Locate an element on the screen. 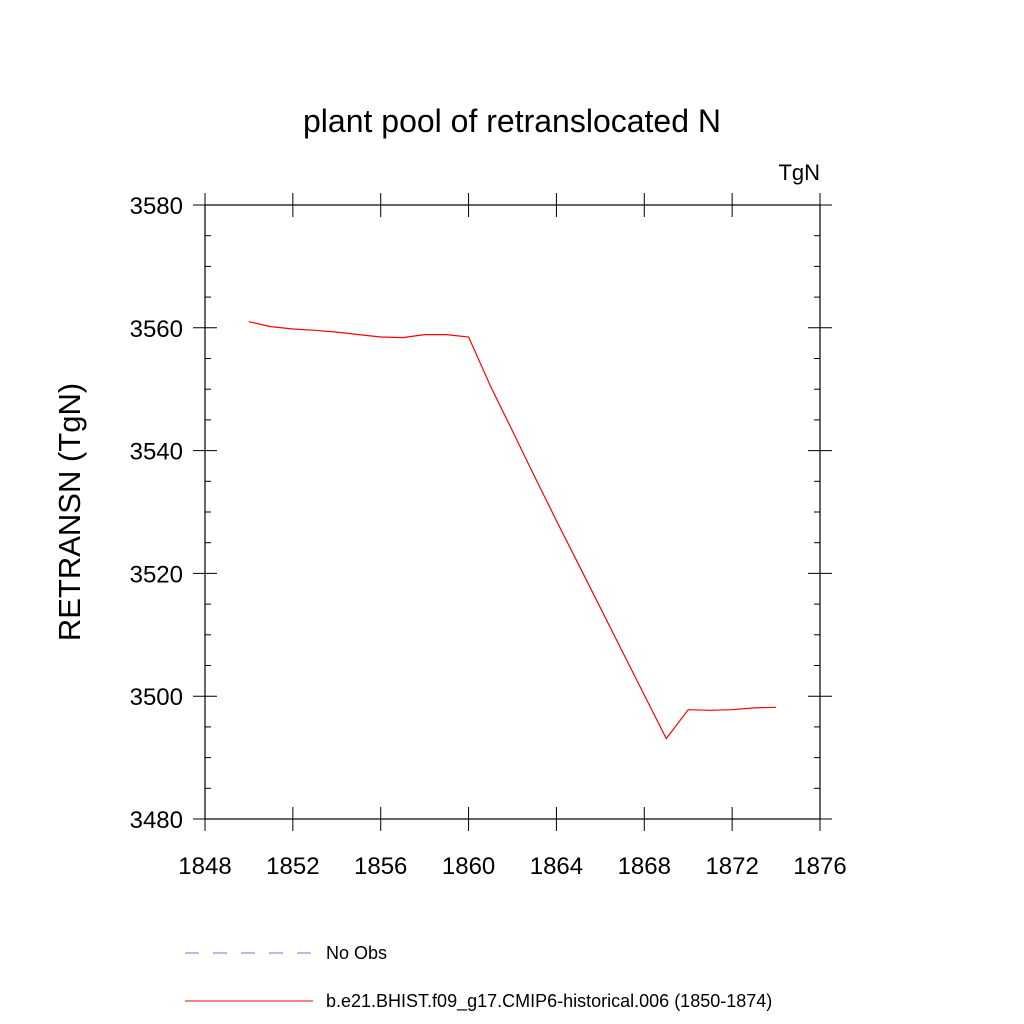 The image size is (1024, 1024). legend-label: No Obs is located at coordinates (356, 953).